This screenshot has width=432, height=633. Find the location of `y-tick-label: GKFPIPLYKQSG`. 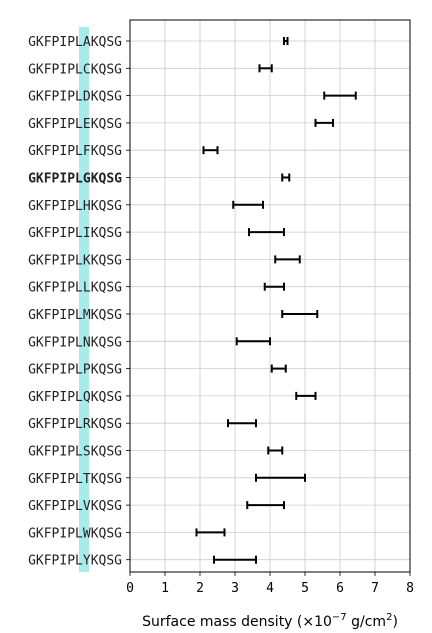

y-tick-label: GKFPIPLYKQSG is located at coordinates (75, 561).